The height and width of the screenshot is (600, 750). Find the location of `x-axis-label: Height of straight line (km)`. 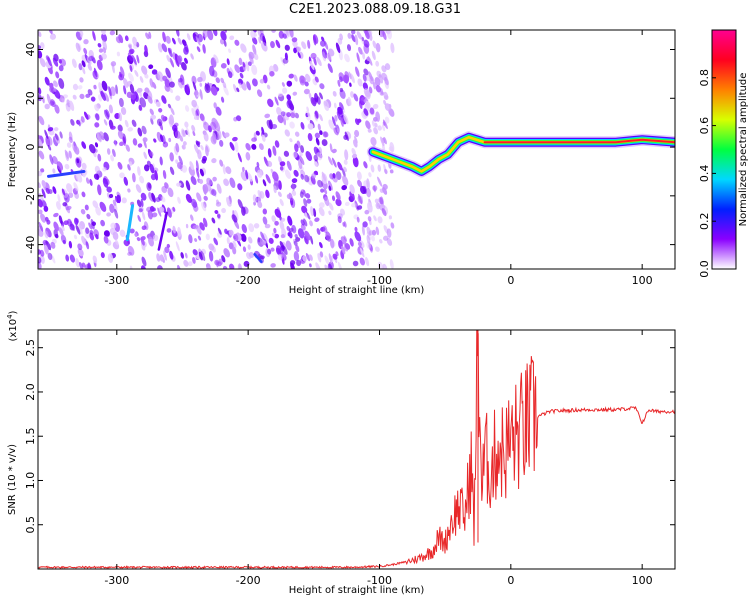

x-axis-label: Height of straight line (km) is located at coordinates (357, 590).